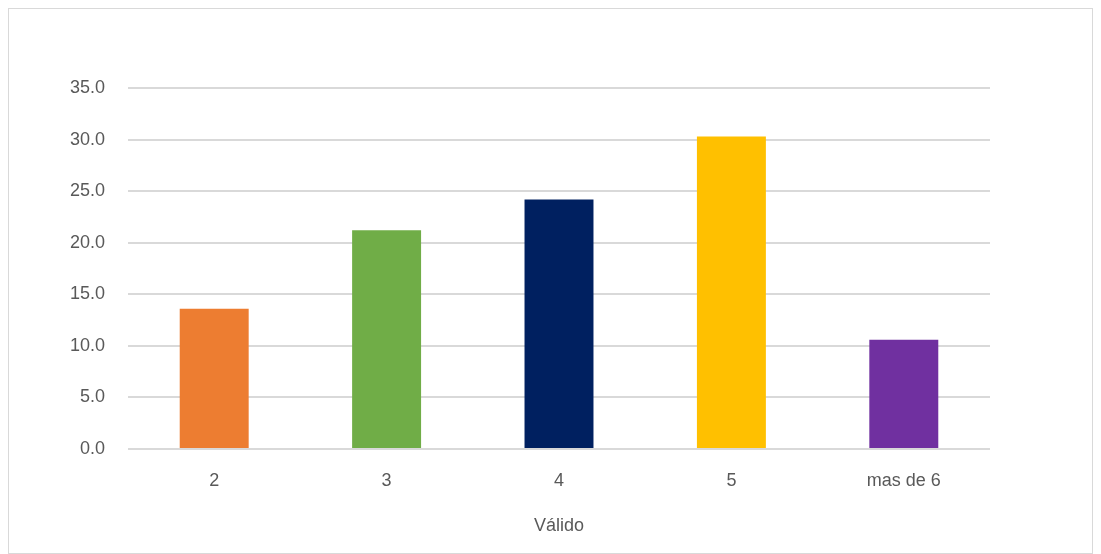 Image resolution: width=1101 pixels, height=554 pixels. Describe the element at coordinates (92, 396) in the screenshot. I see `y-tick-label: 5.0` at that location.